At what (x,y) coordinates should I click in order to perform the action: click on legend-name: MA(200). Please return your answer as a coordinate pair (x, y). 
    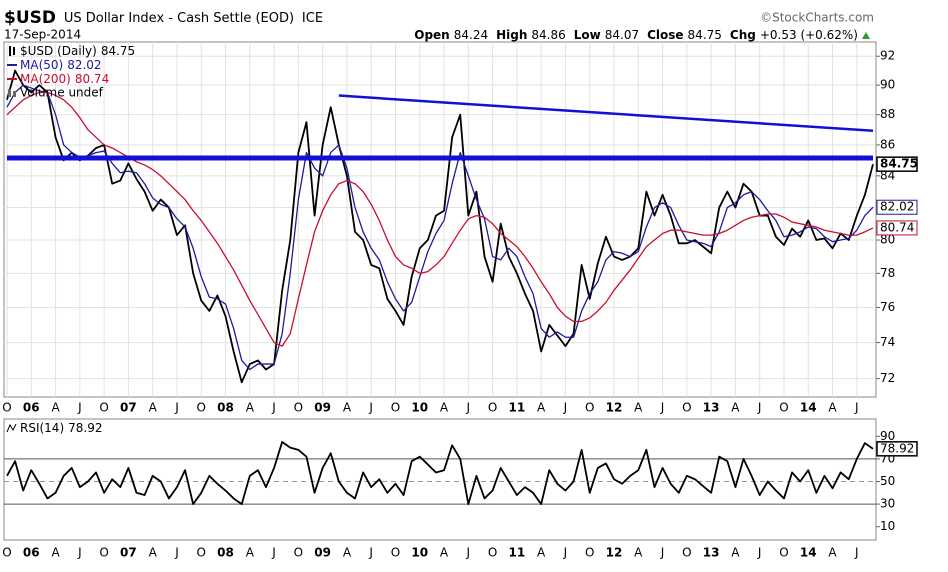
    Looking at the image, I should click on (45, 79).